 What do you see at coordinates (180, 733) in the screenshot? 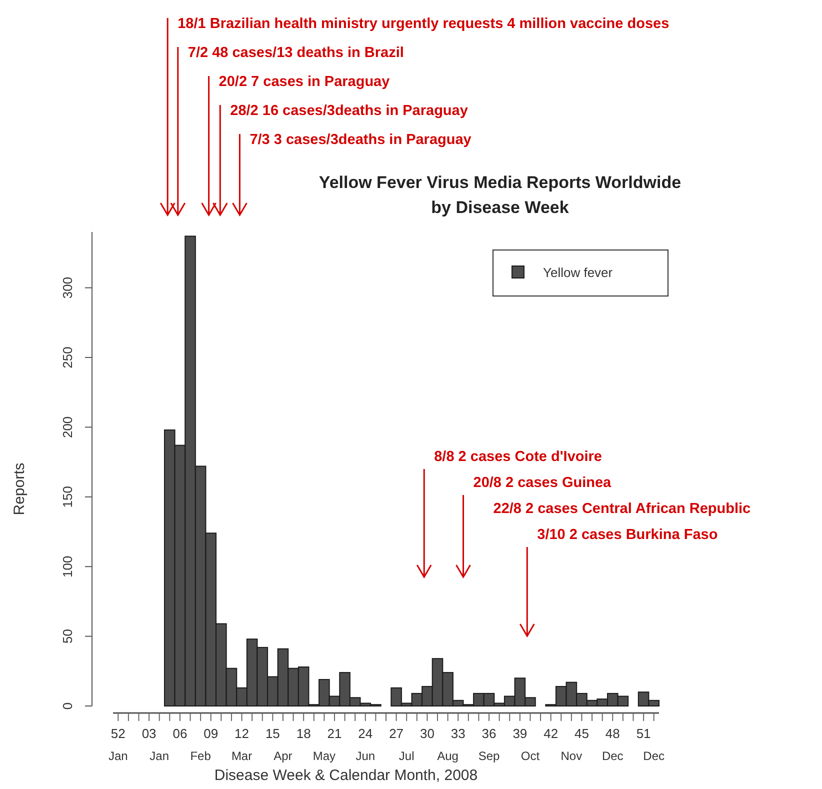
I see `x-tick-label: 06` at bounding box center [180, 733].